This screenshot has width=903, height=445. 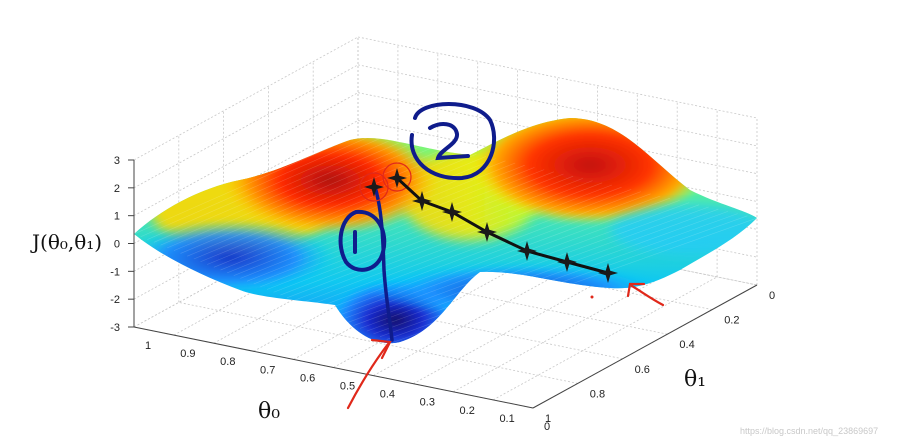 I want to click on z-tick-label: 2, so click(x=117, y=189).